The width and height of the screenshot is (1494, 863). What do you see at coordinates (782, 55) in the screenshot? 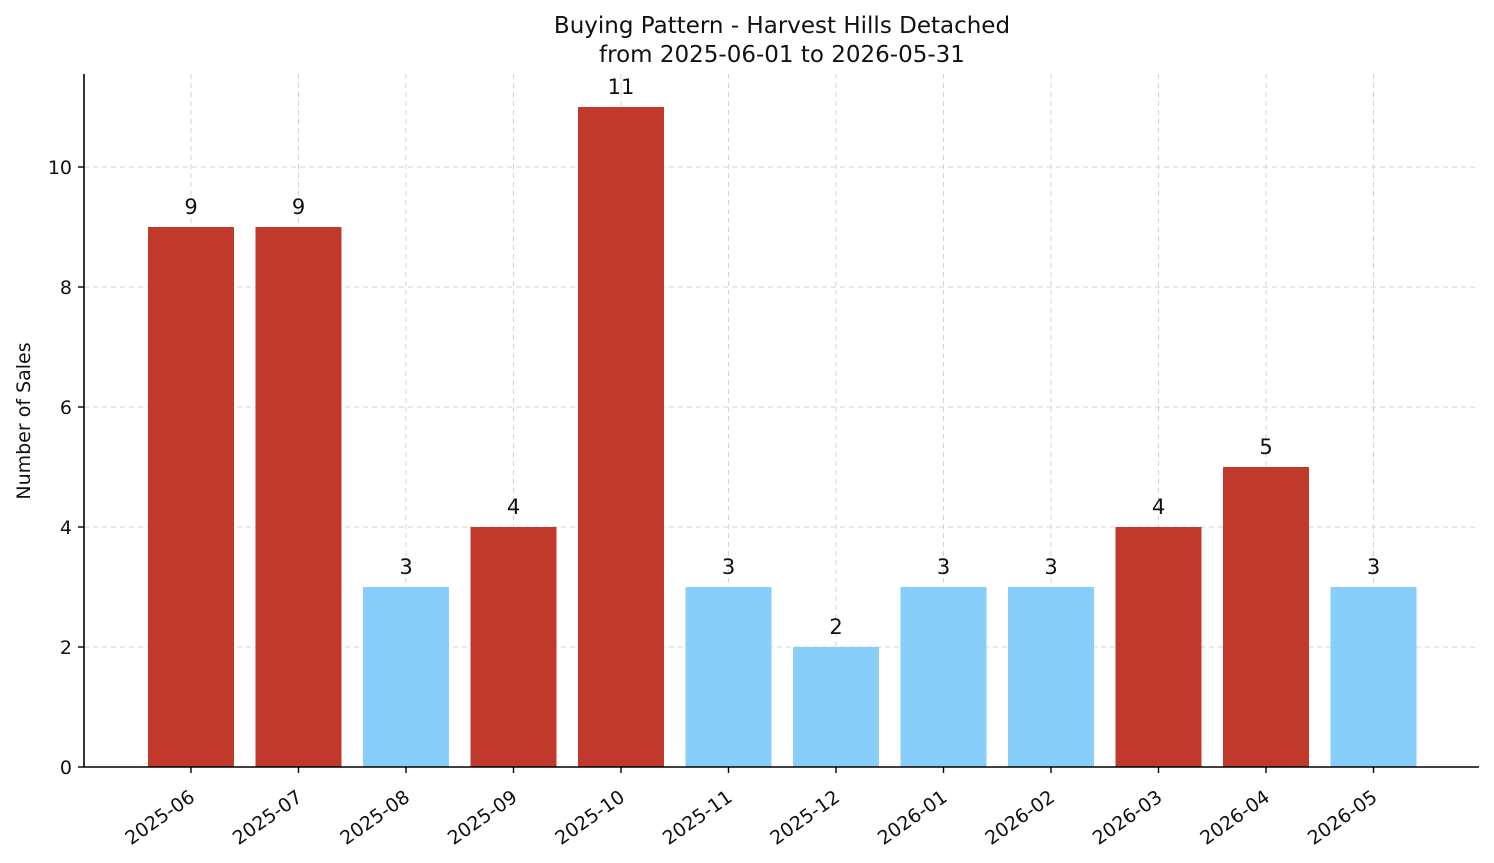
I see `chart-subtitle: from 2025-06-01 to 2026-05-31` at bounding box center [782, 55].